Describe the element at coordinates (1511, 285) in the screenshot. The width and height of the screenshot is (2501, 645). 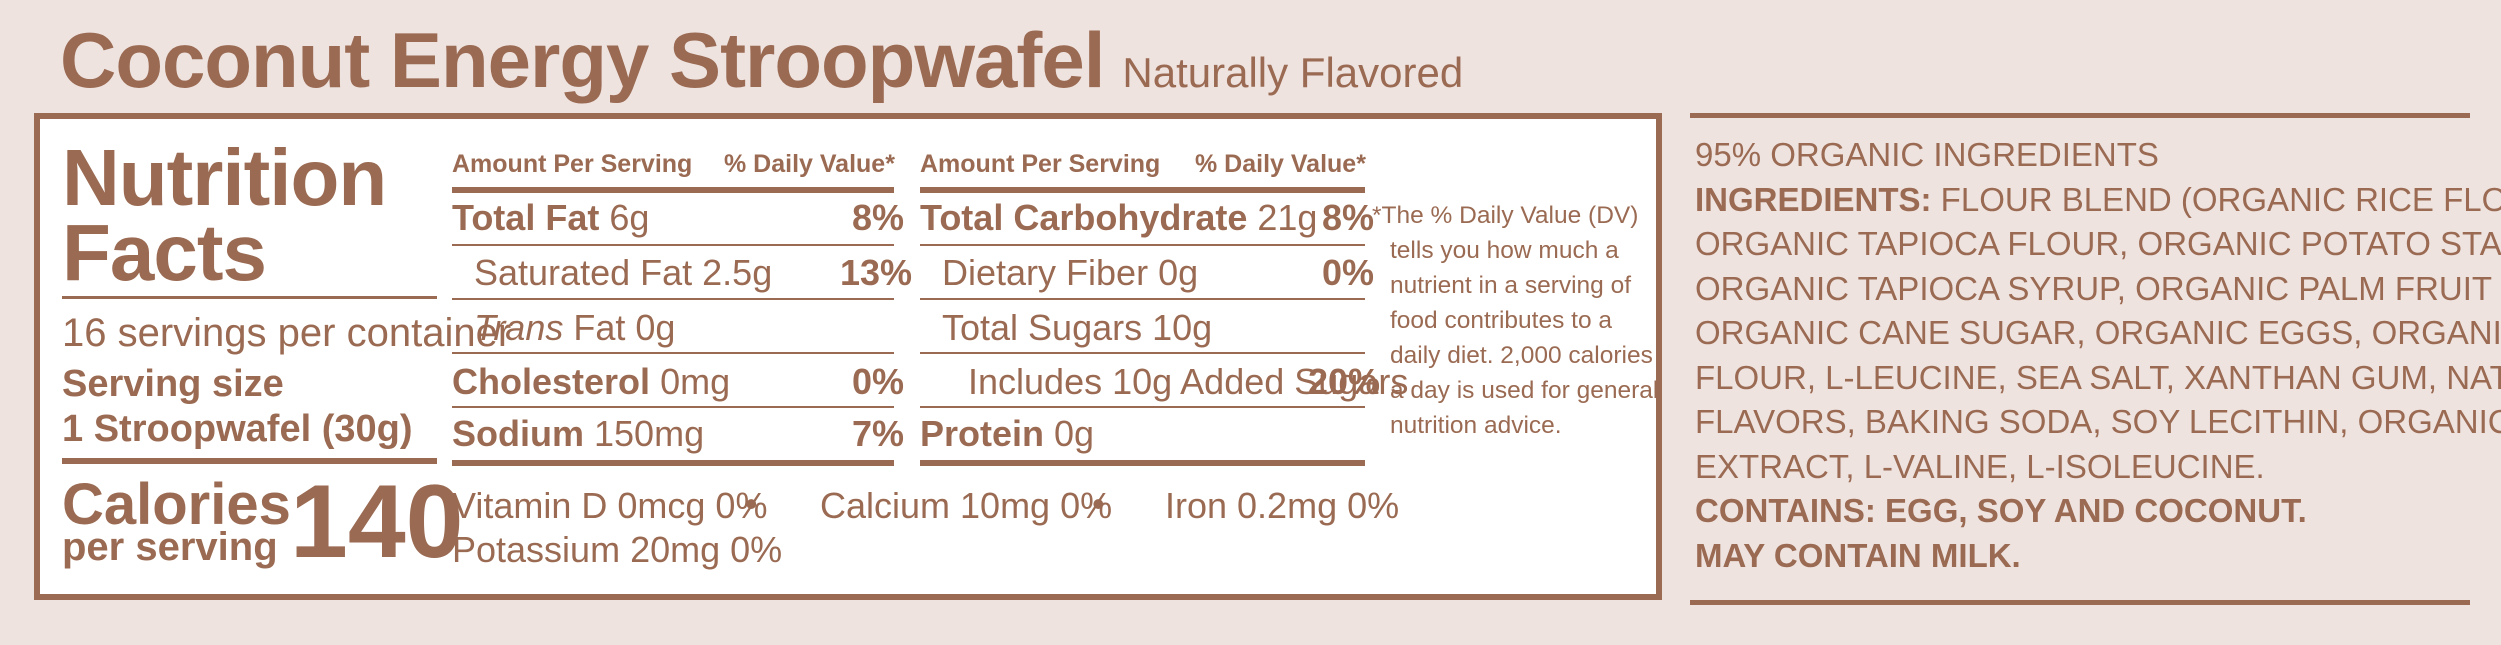
I see `footnote-line: nutrient in a serving of` at that location.